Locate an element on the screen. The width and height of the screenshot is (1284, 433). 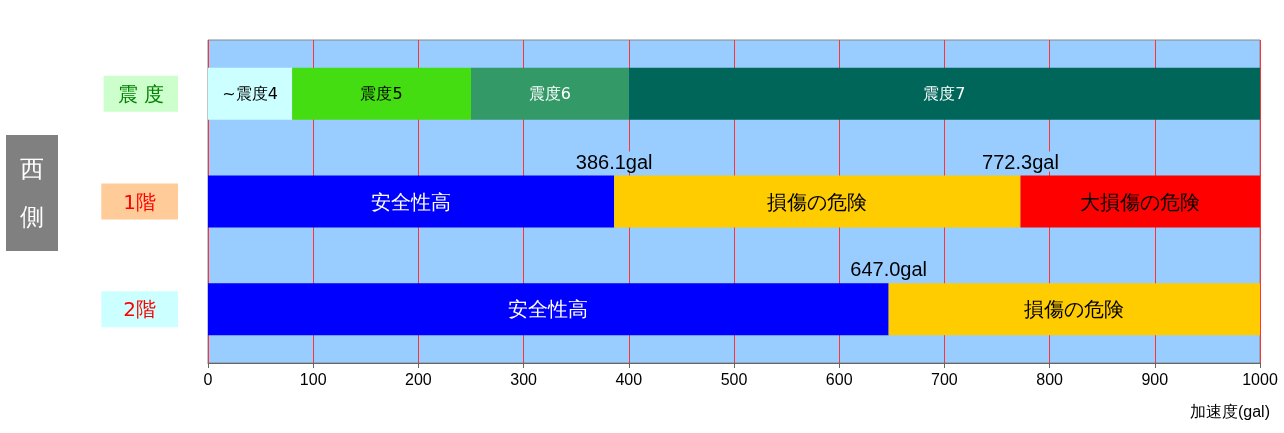
y-tick-label: 2階 is located at coordinates (139, 309).